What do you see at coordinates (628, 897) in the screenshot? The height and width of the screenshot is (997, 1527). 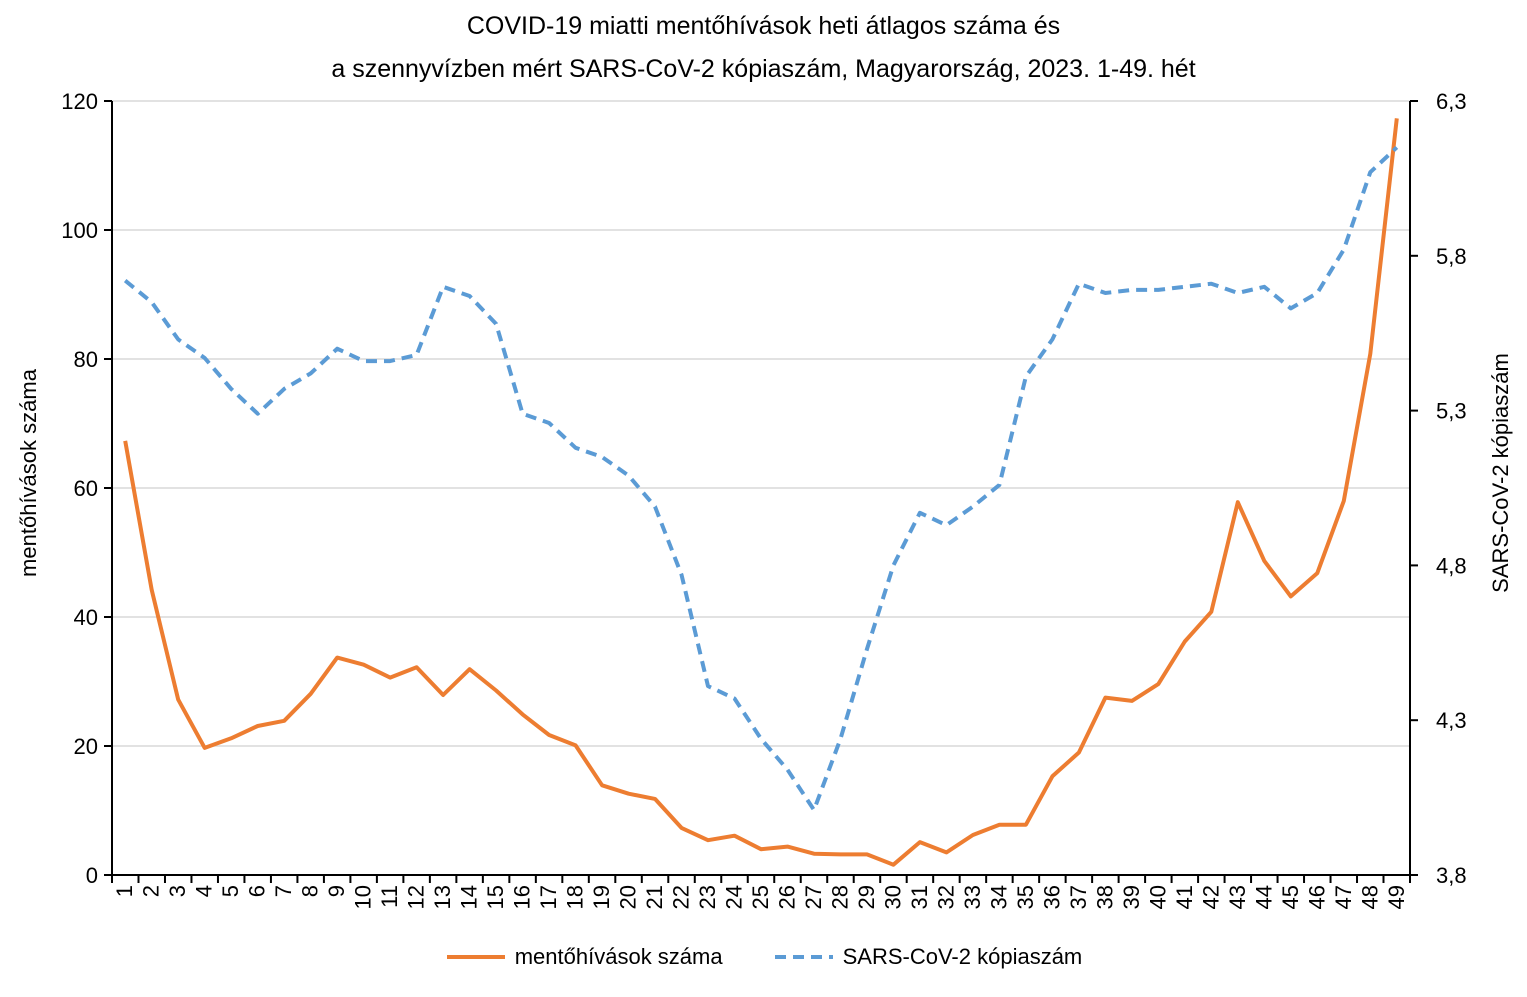 I see `x-tick-label-20: 20` at bounding box center [628, 897].